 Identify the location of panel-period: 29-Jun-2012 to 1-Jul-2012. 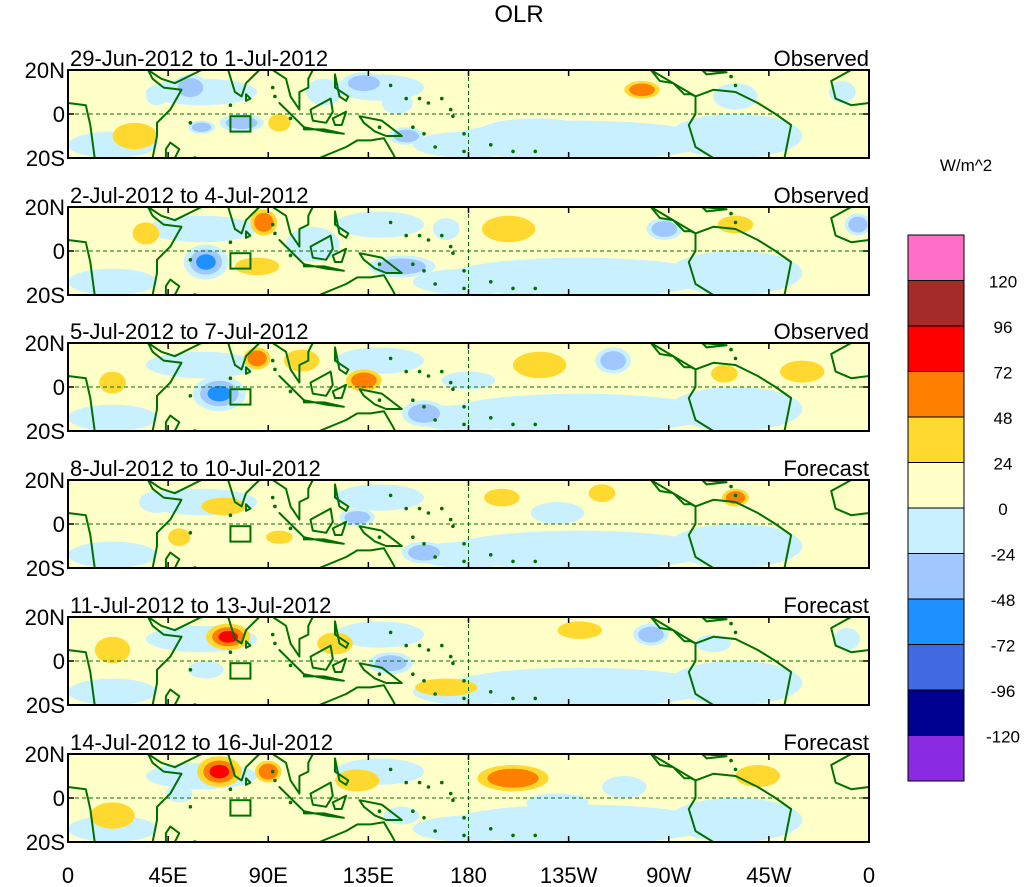
(199, 58).